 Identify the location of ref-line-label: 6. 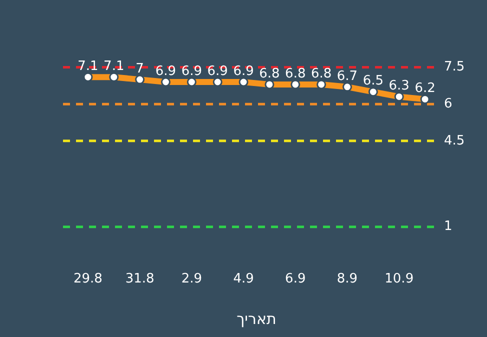
(448, 104).